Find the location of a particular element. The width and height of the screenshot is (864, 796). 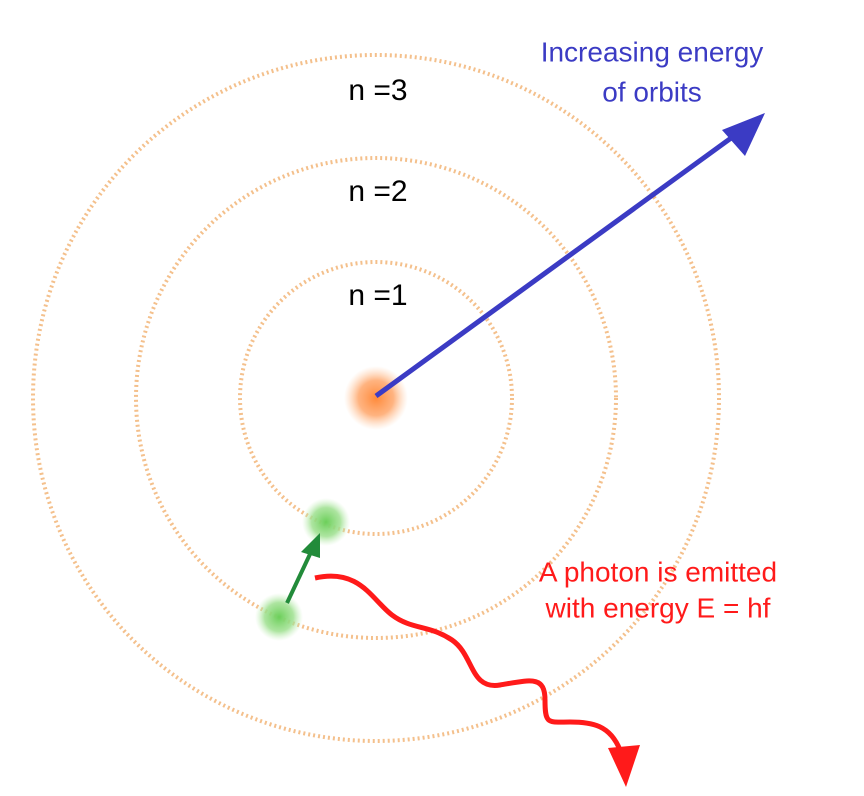

energy-label: of orbits is located at coordinates (652, 91).